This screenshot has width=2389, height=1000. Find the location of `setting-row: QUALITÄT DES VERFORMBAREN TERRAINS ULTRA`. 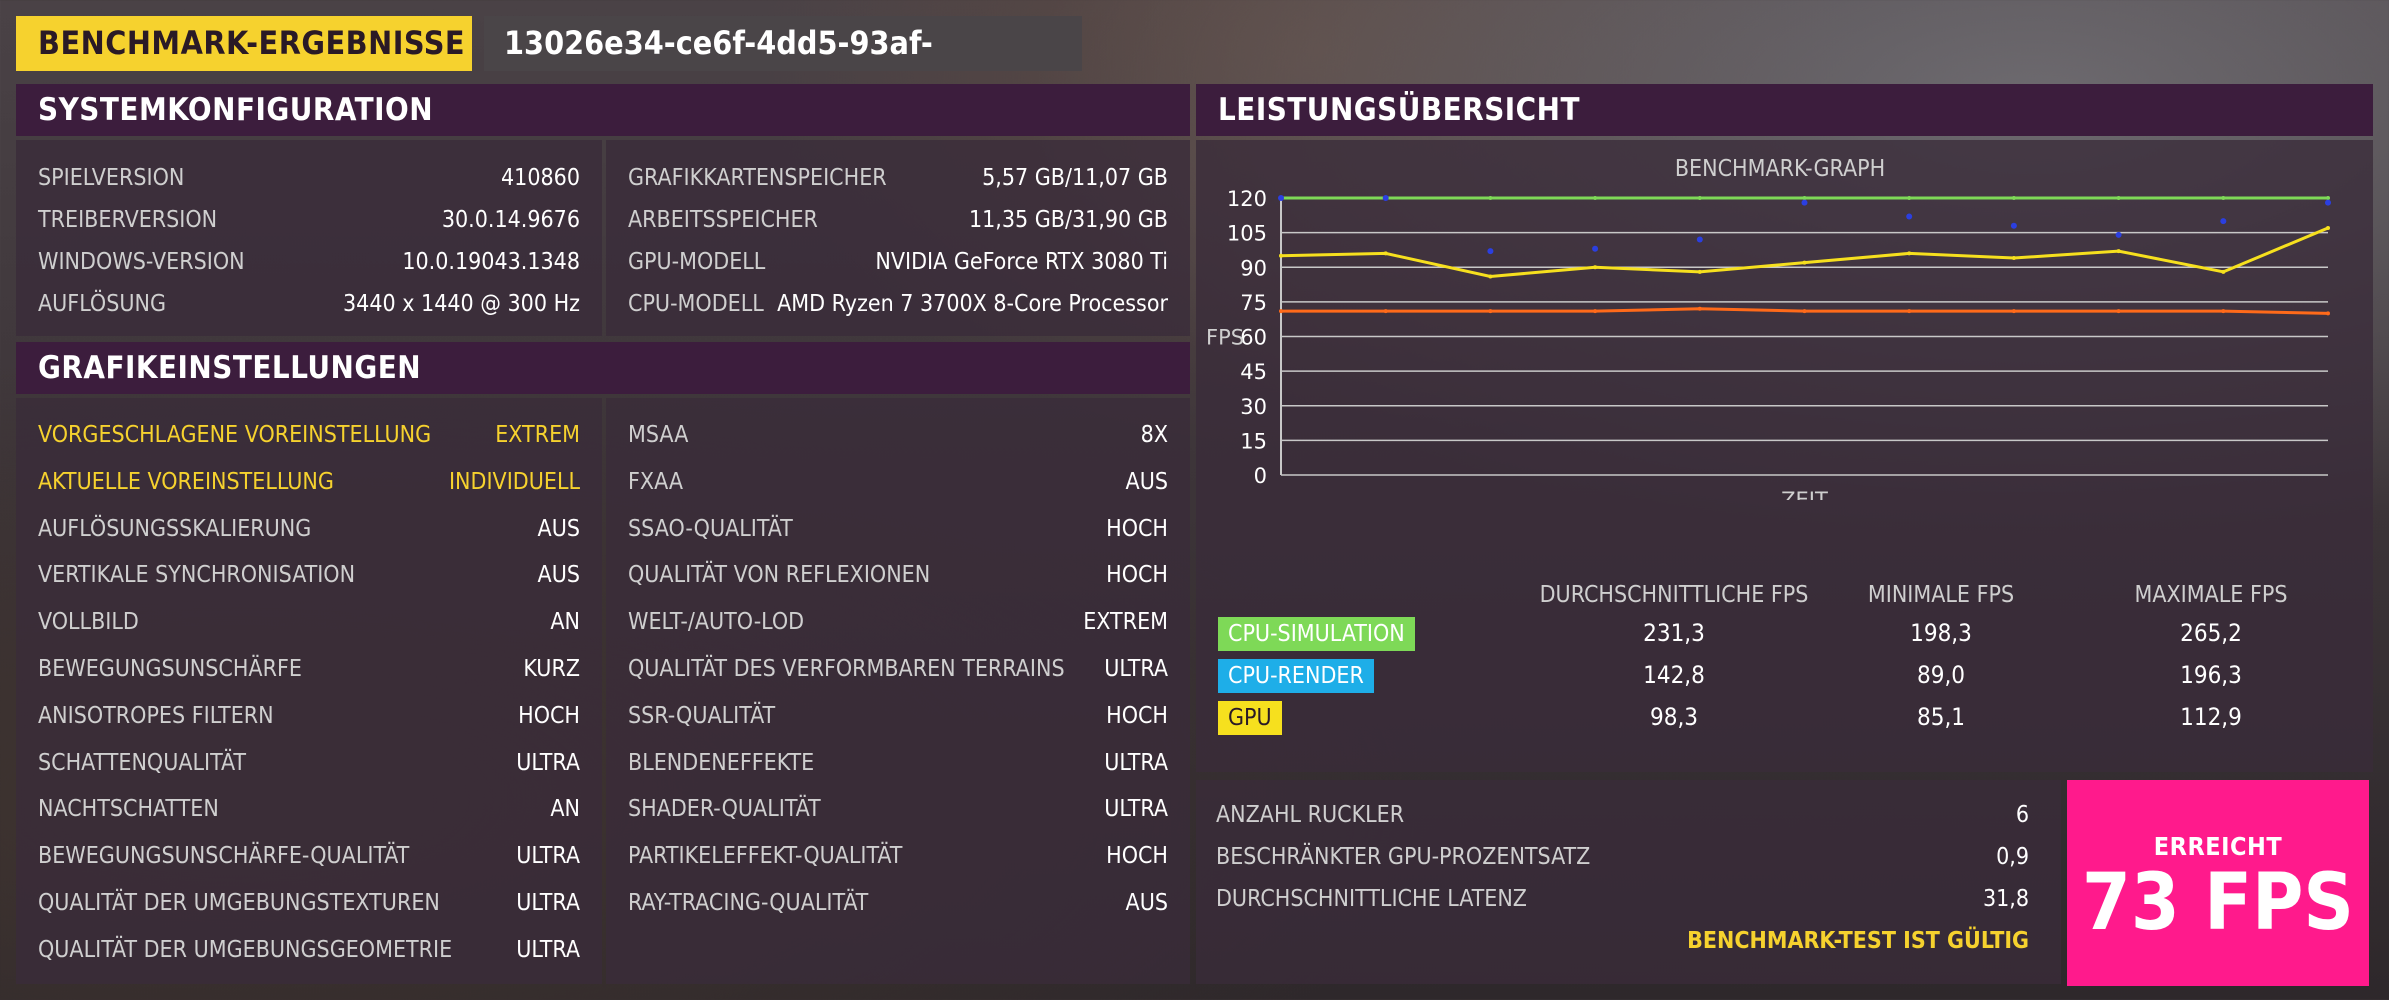

setting-row: QUALITÄT DES VERFORMBAREN TERRAINS ULTRA is located at coordinates (898, 669).